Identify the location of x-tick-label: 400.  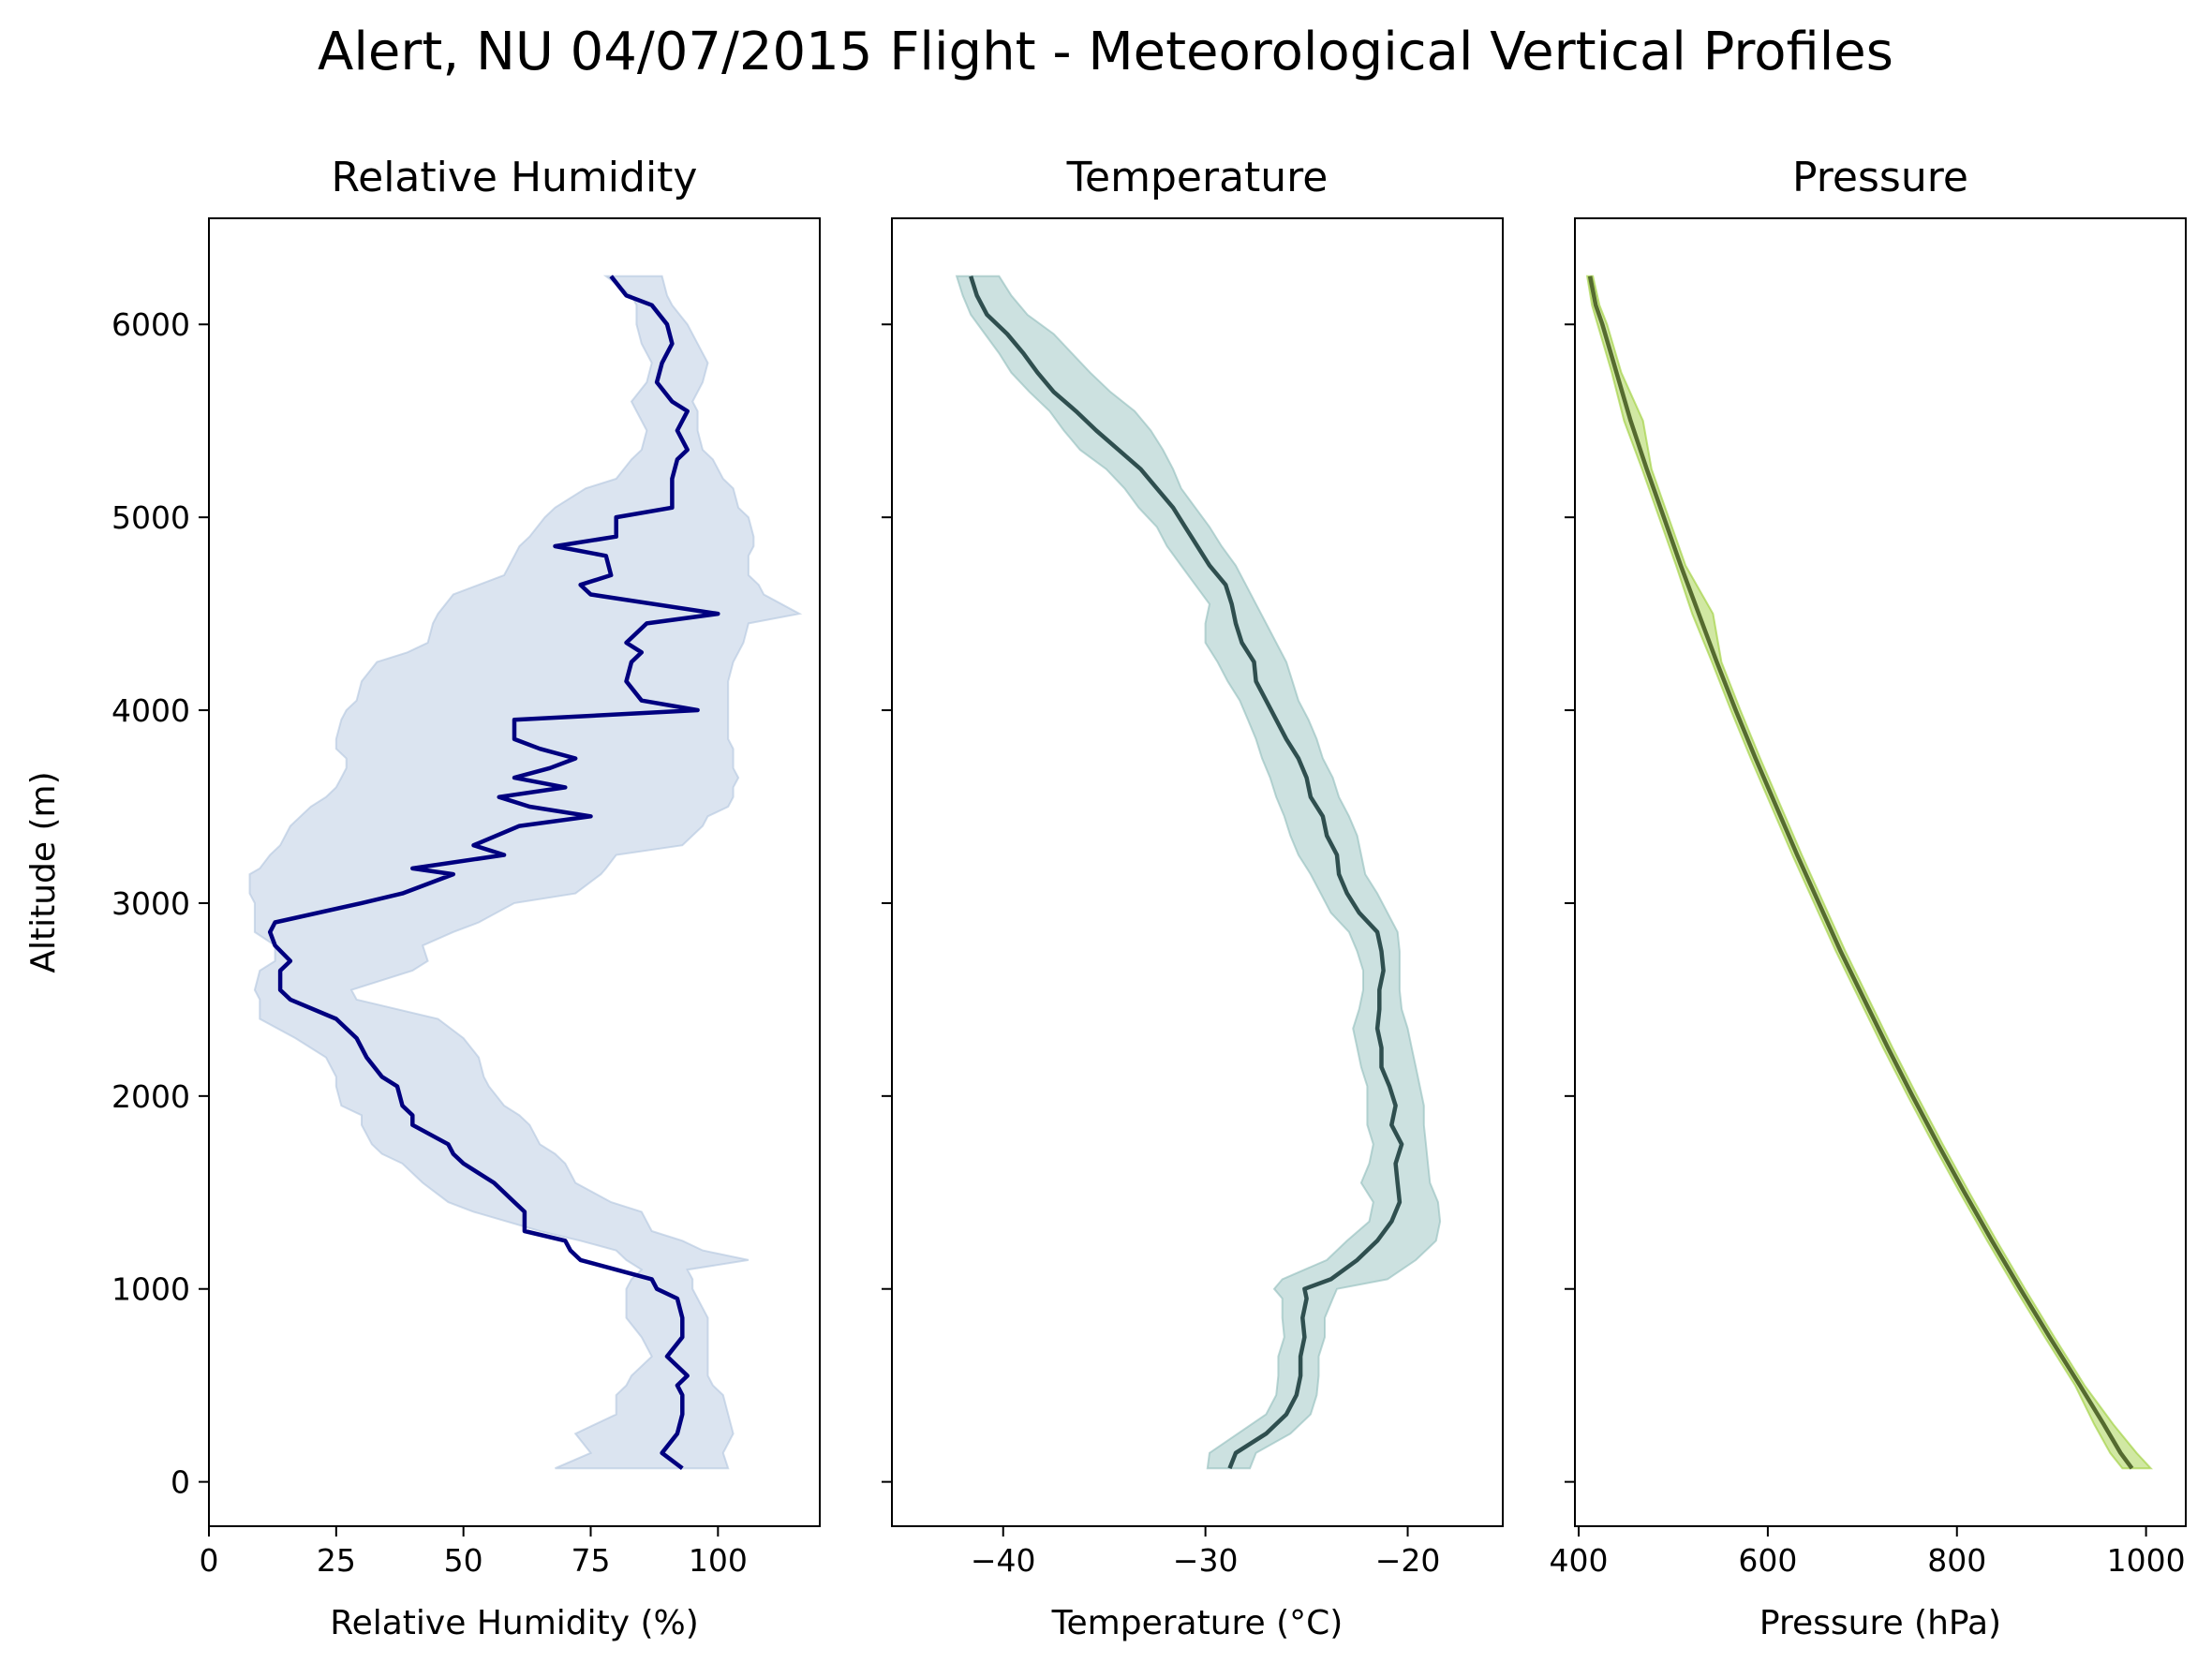
(1579, 1560).